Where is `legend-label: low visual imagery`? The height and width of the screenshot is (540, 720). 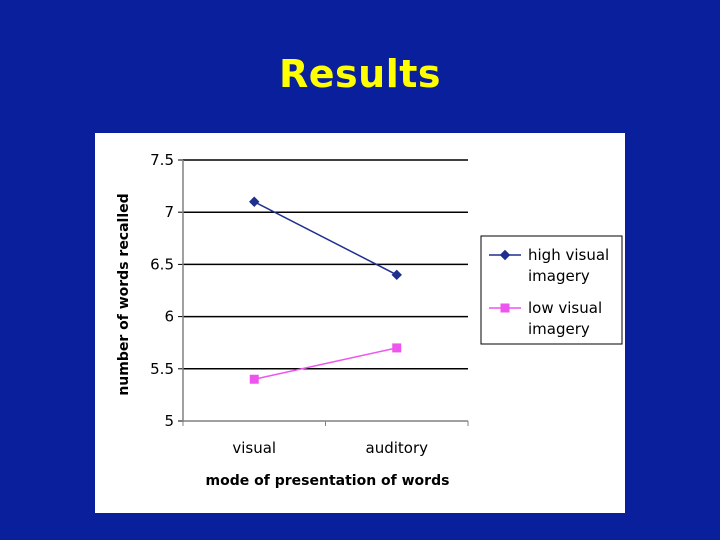
legend-label: low visual imagery is located at coordinates (565, 318).